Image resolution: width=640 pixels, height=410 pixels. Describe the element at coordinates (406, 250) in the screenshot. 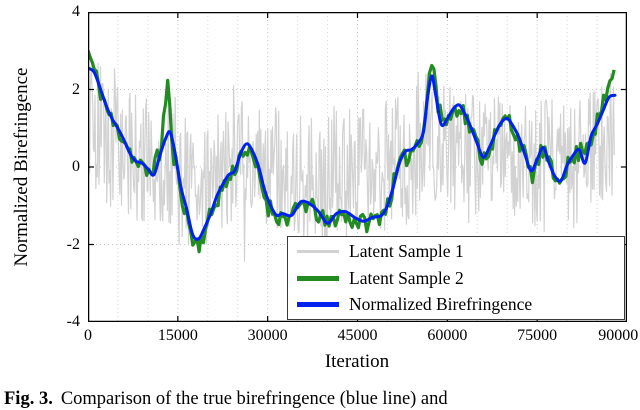

I see `legend-label: Latent Sample 1` at that location.